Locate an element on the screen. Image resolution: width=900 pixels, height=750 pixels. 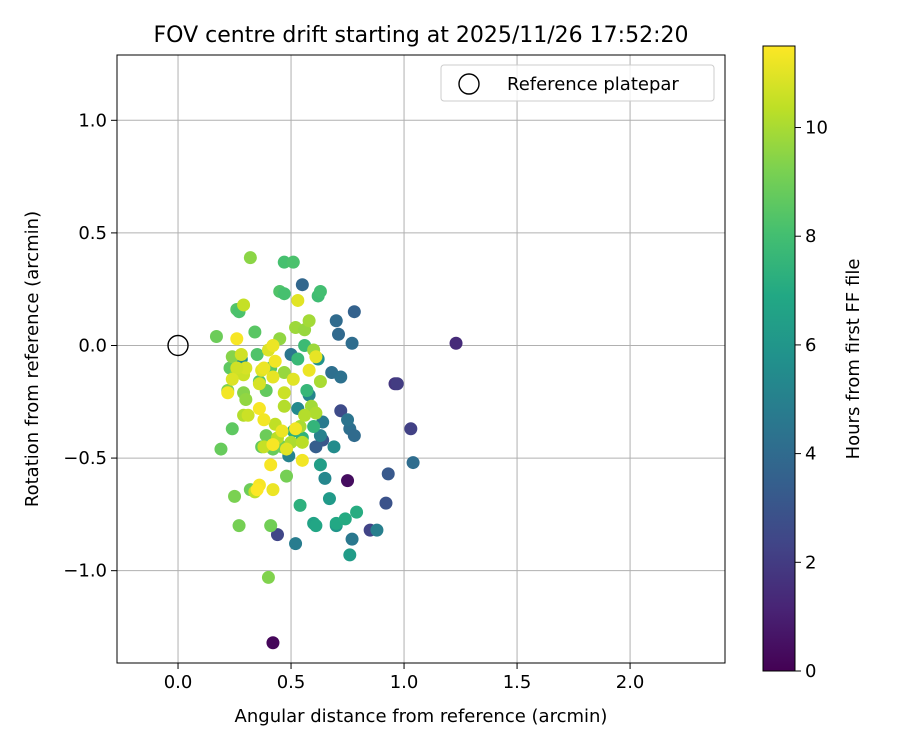
y-tick-label: 0.0 is located at coordinates (92, 345).